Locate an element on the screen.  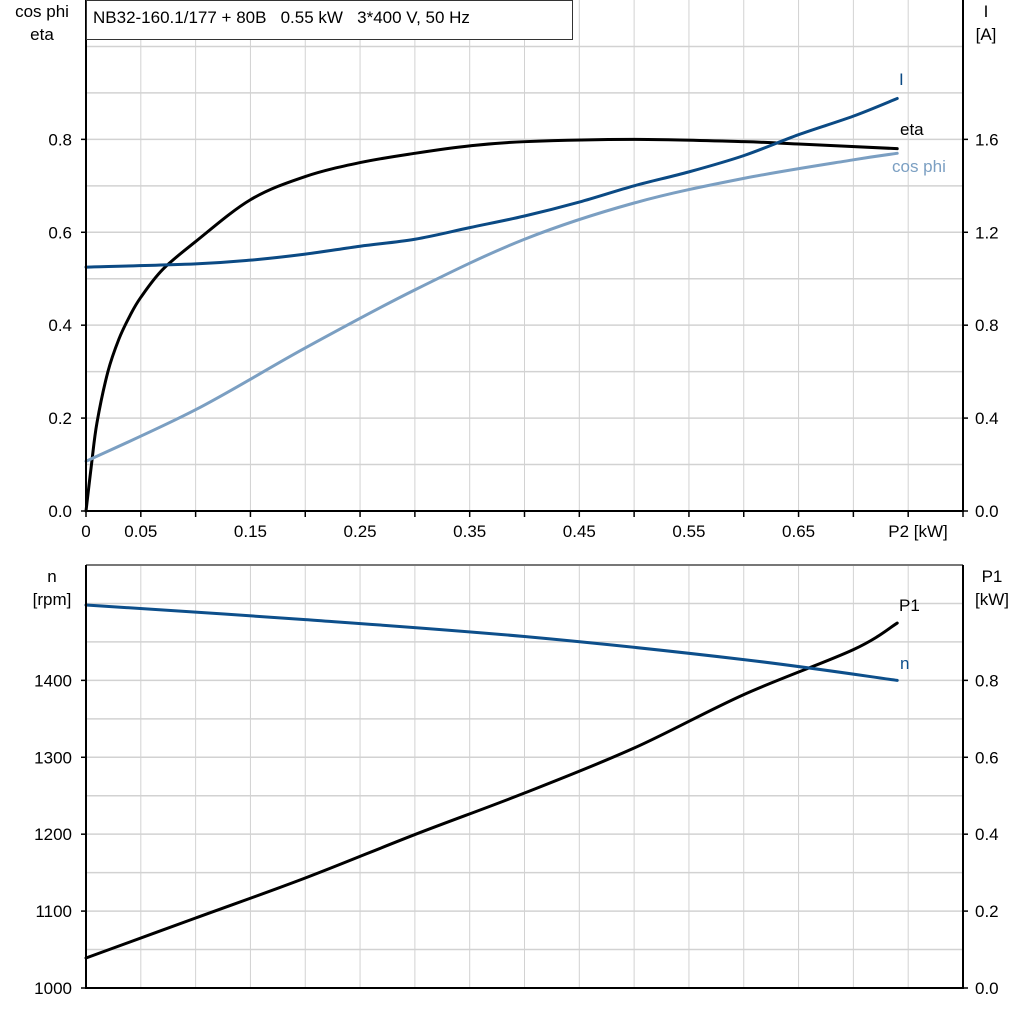
bottom-right-axis-title-p1: P1 is located at coordinates (992, 576).